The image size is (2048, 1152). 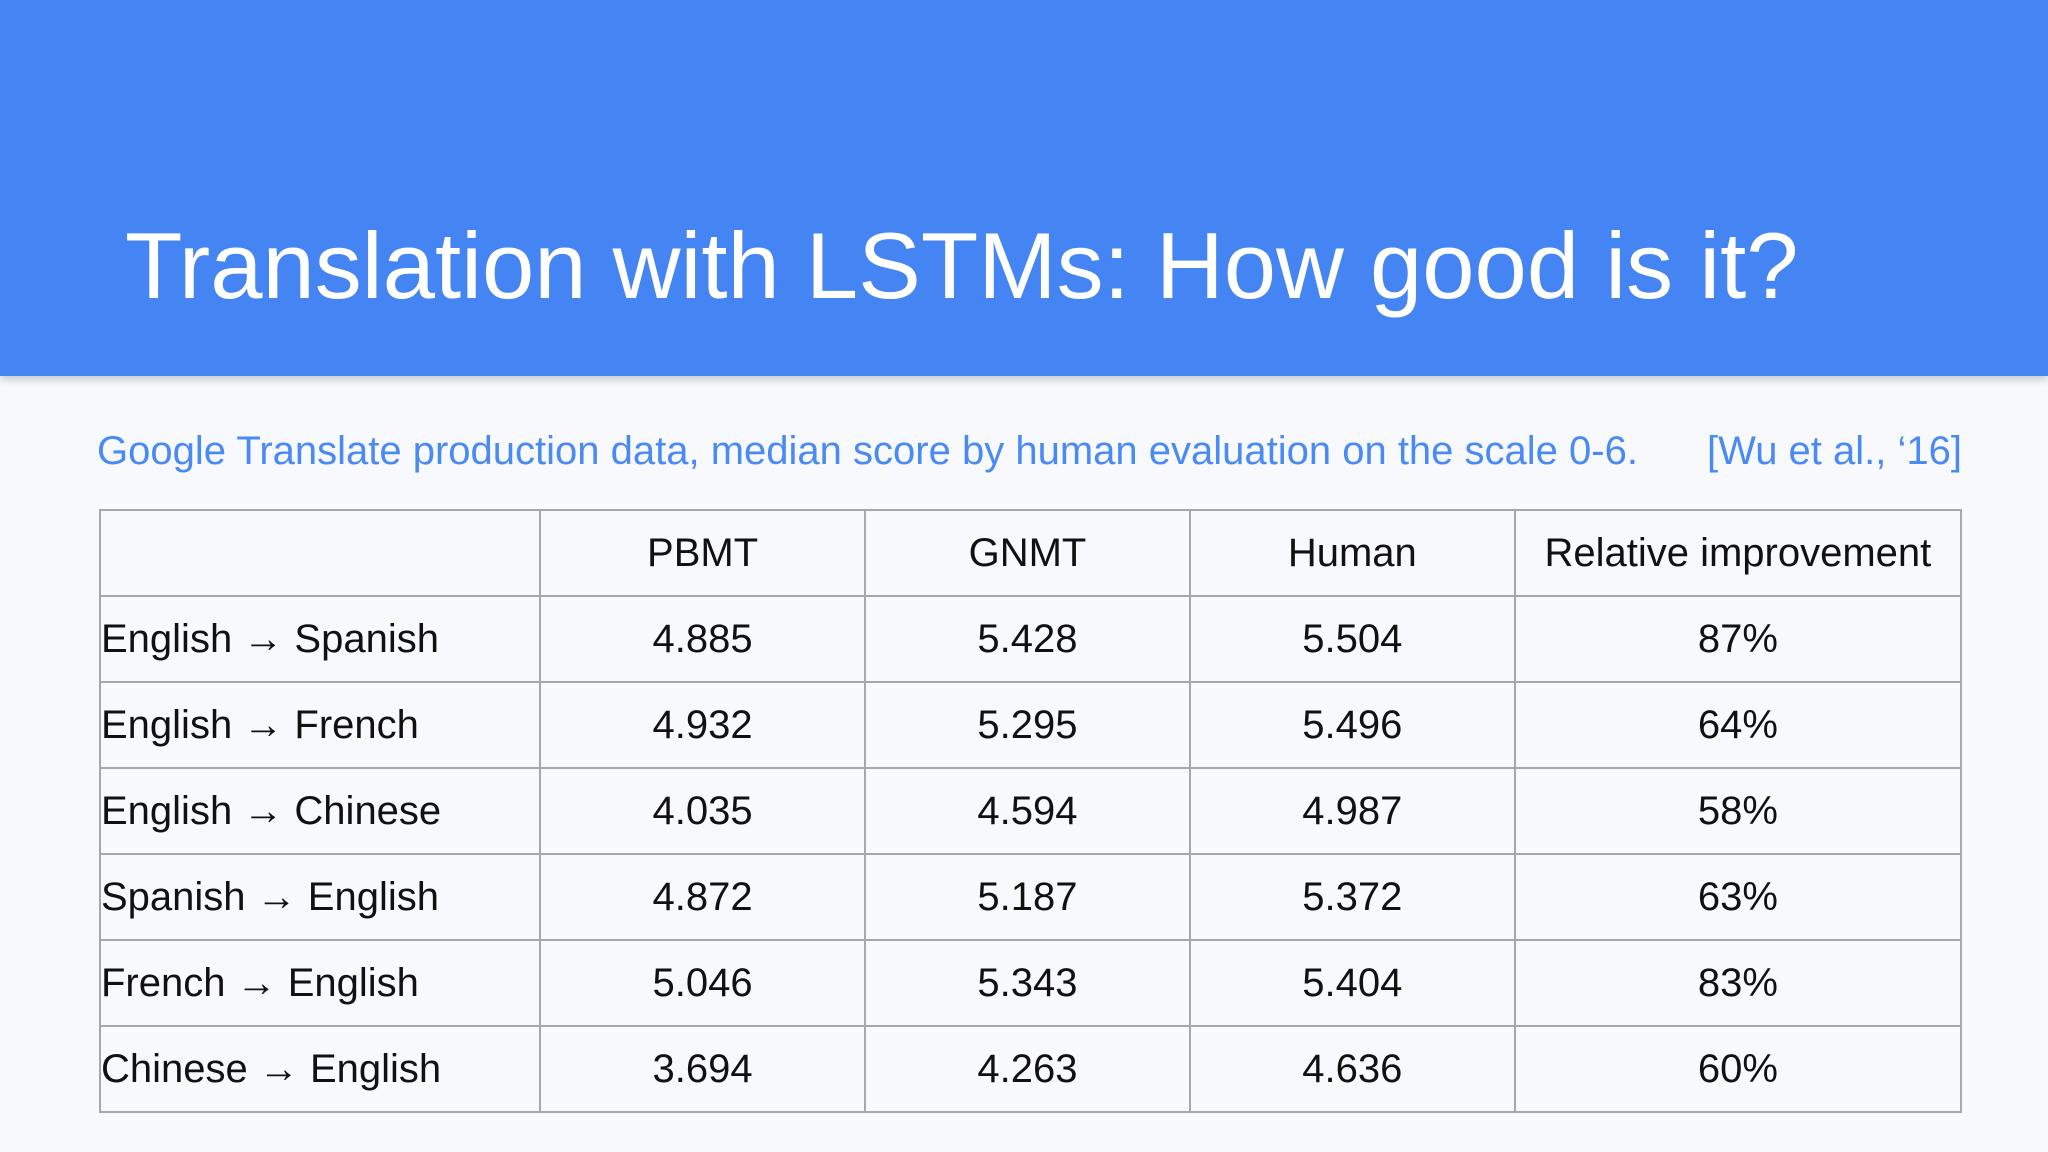 I want to click on table-row: French → English 5.046 5.343 5.404 83%, so click(x=1030, y=983).